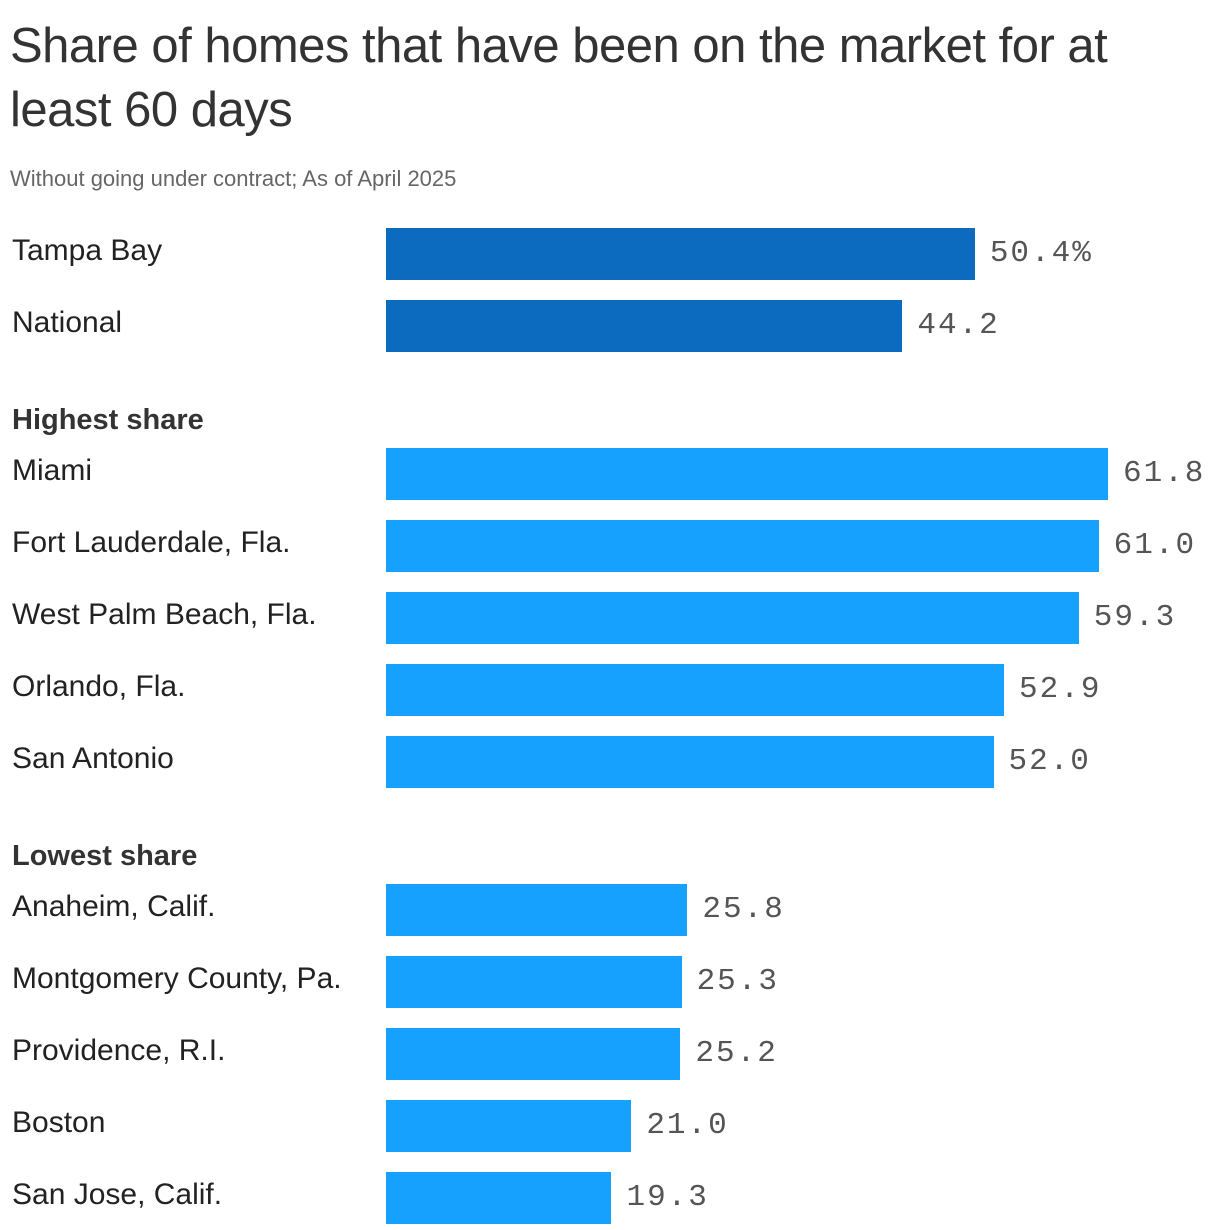 Image resolution: width=1220 pixels, height=1230 pixels. I want to click on data-label: 19.3, so click(667, 1197).